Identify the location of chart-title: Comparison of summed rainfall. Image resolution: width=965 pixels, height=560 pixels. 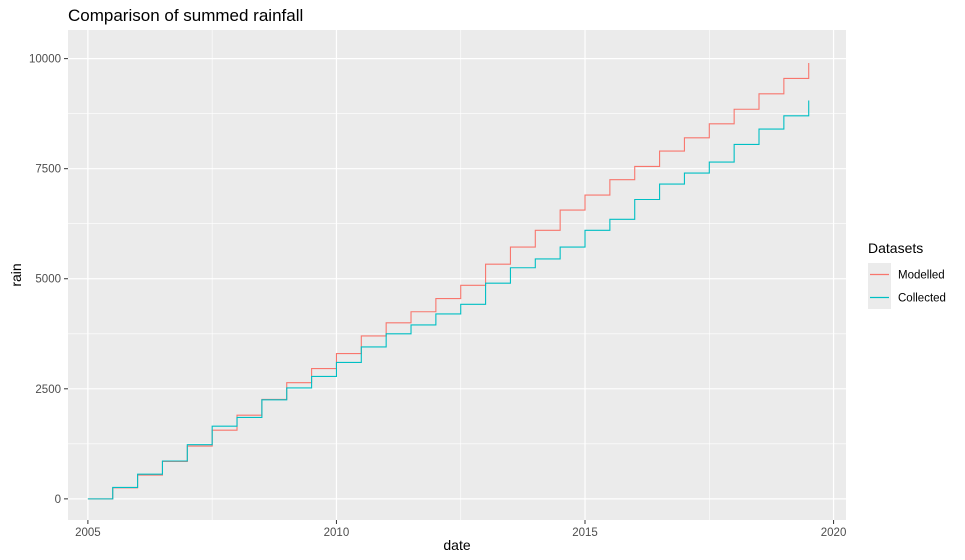
(185, 15).